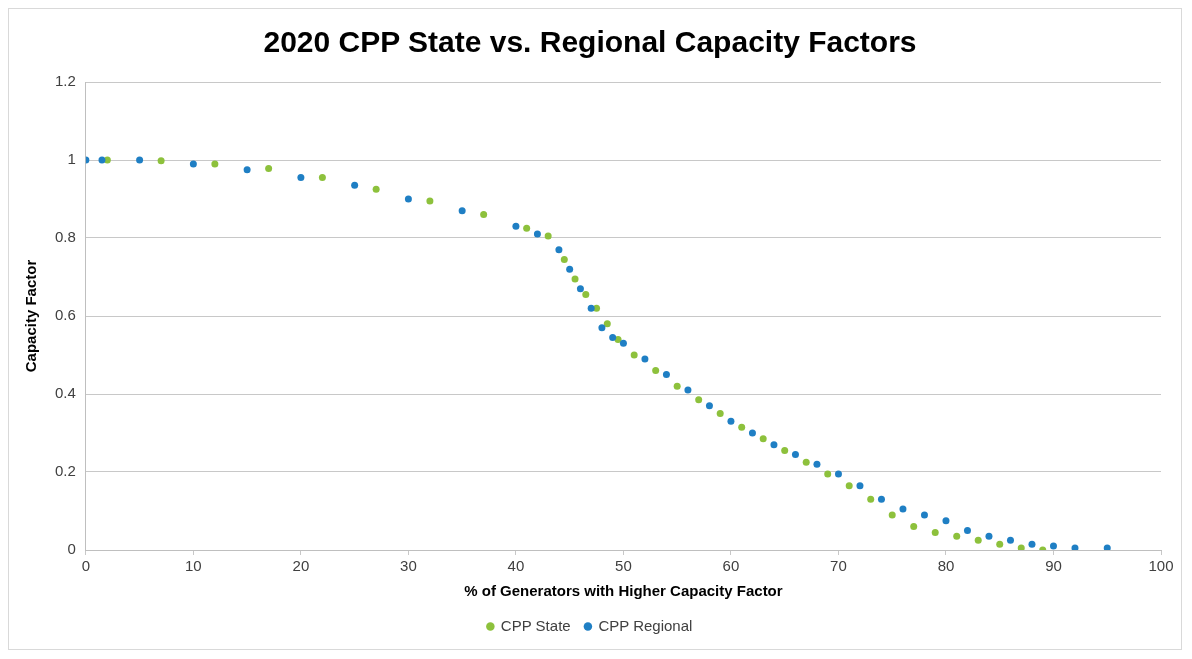 This screenshot has height=659, width=1192. What do you see at coordinates (65, 393) in the screenshot?
I see `y-tick-label: 0.4` at bounding box center [65, 393].